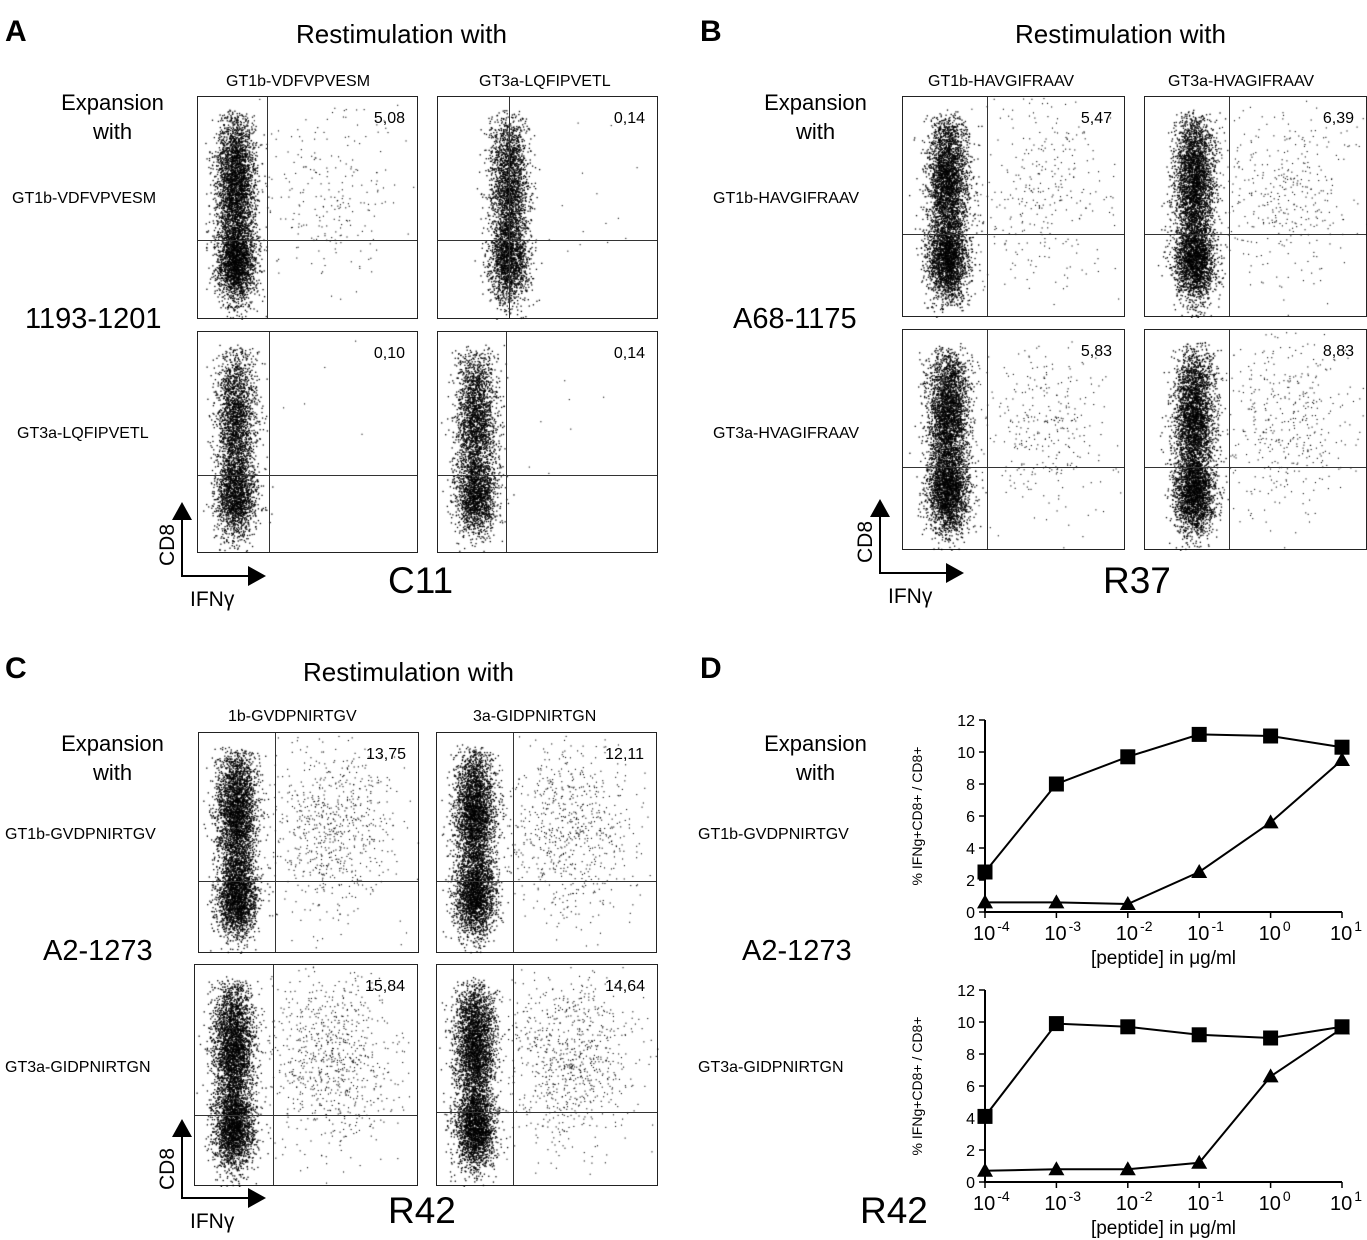 This screenshot has width=1367, height=1240. Describe the element at coordinates (308, 442) in the screenshot. I see `flow-dot-plot: 0,10` at that location.